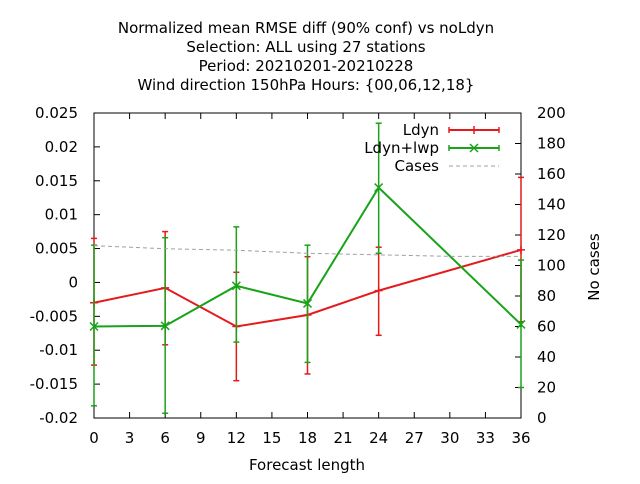  Describe the element at coordinates (56, 181) in the screenshot. I see `y-tick-label: 0.015` at that location.